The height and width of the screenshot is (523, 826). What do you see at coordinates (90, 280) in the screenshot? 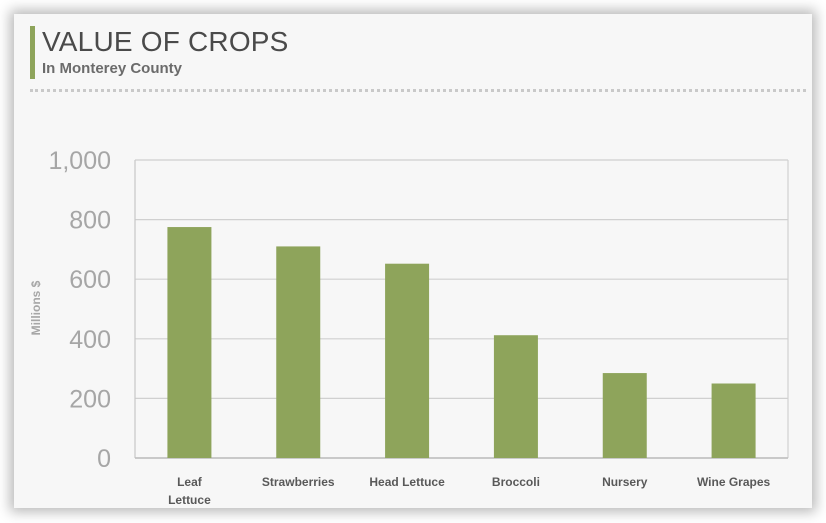
I see `y-tick-label: 600` at bounding box center [90, 280].